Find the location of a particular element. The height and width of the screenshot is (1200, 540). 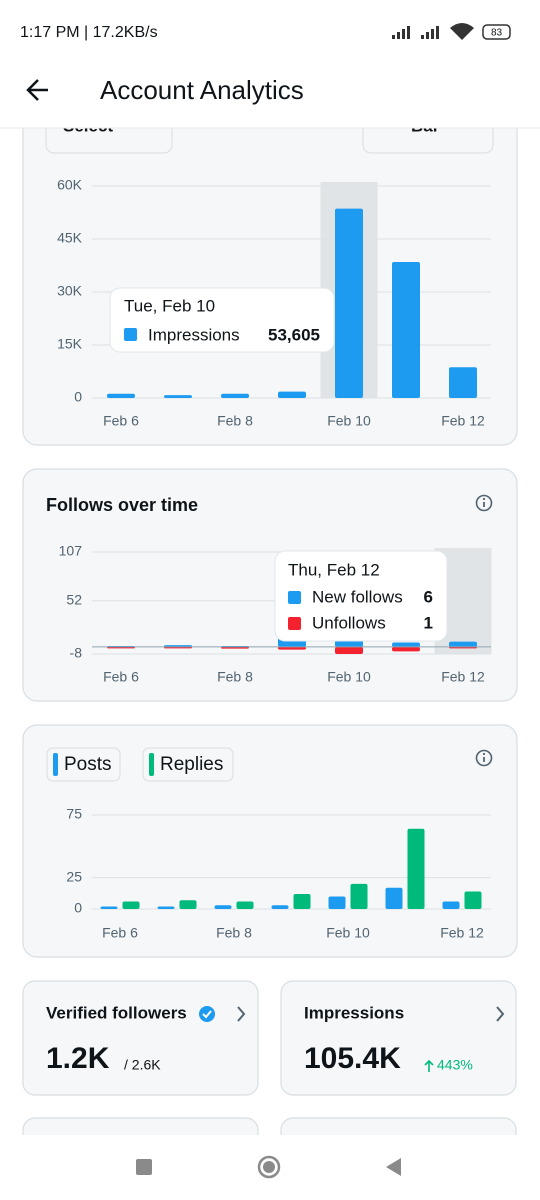

header-bg is located at coordinates (270, 64).